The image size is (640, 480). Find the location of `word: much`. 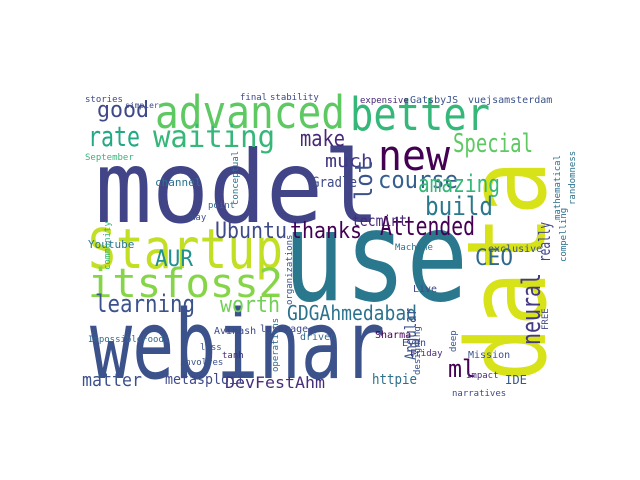

word: much is located at coordinates (349, 161).